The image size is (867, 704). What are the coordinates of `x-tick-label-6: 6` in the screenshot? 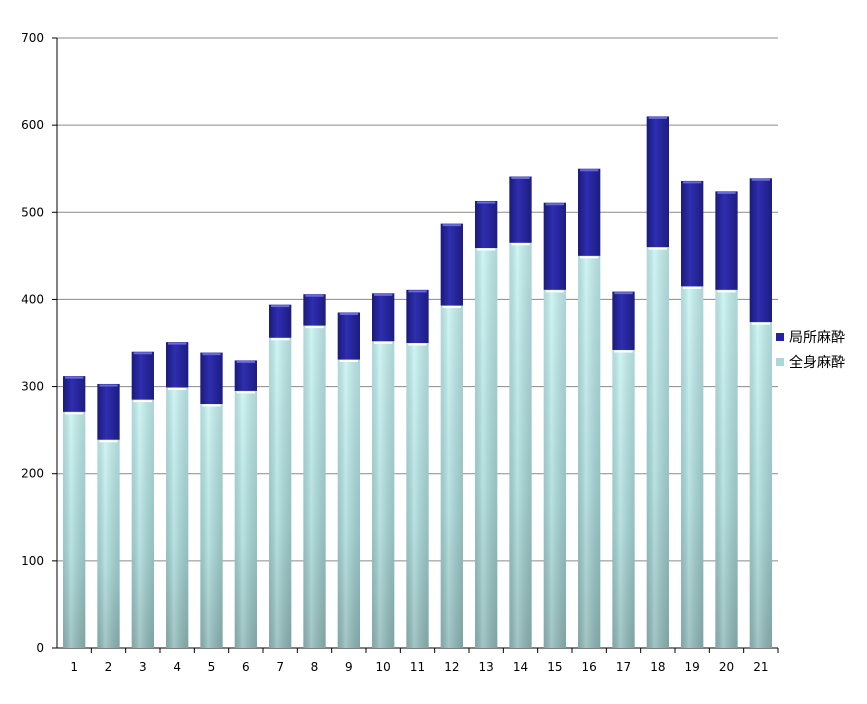 It's located at (246, 667).